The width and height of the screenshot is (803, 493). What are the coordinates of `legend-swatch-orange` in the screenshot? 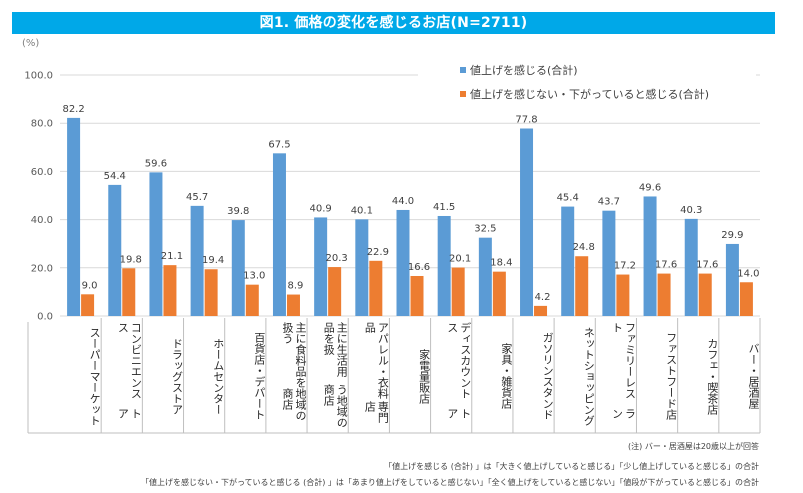 It's located at (463, 94).